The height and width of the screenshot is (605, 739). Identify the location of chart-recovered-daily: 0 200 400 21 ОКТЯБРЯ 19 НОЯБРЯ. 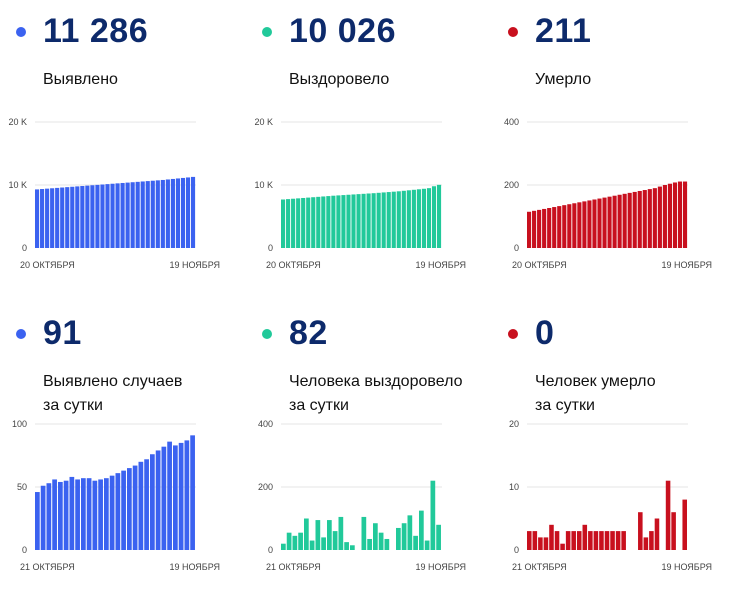
(362, 495).